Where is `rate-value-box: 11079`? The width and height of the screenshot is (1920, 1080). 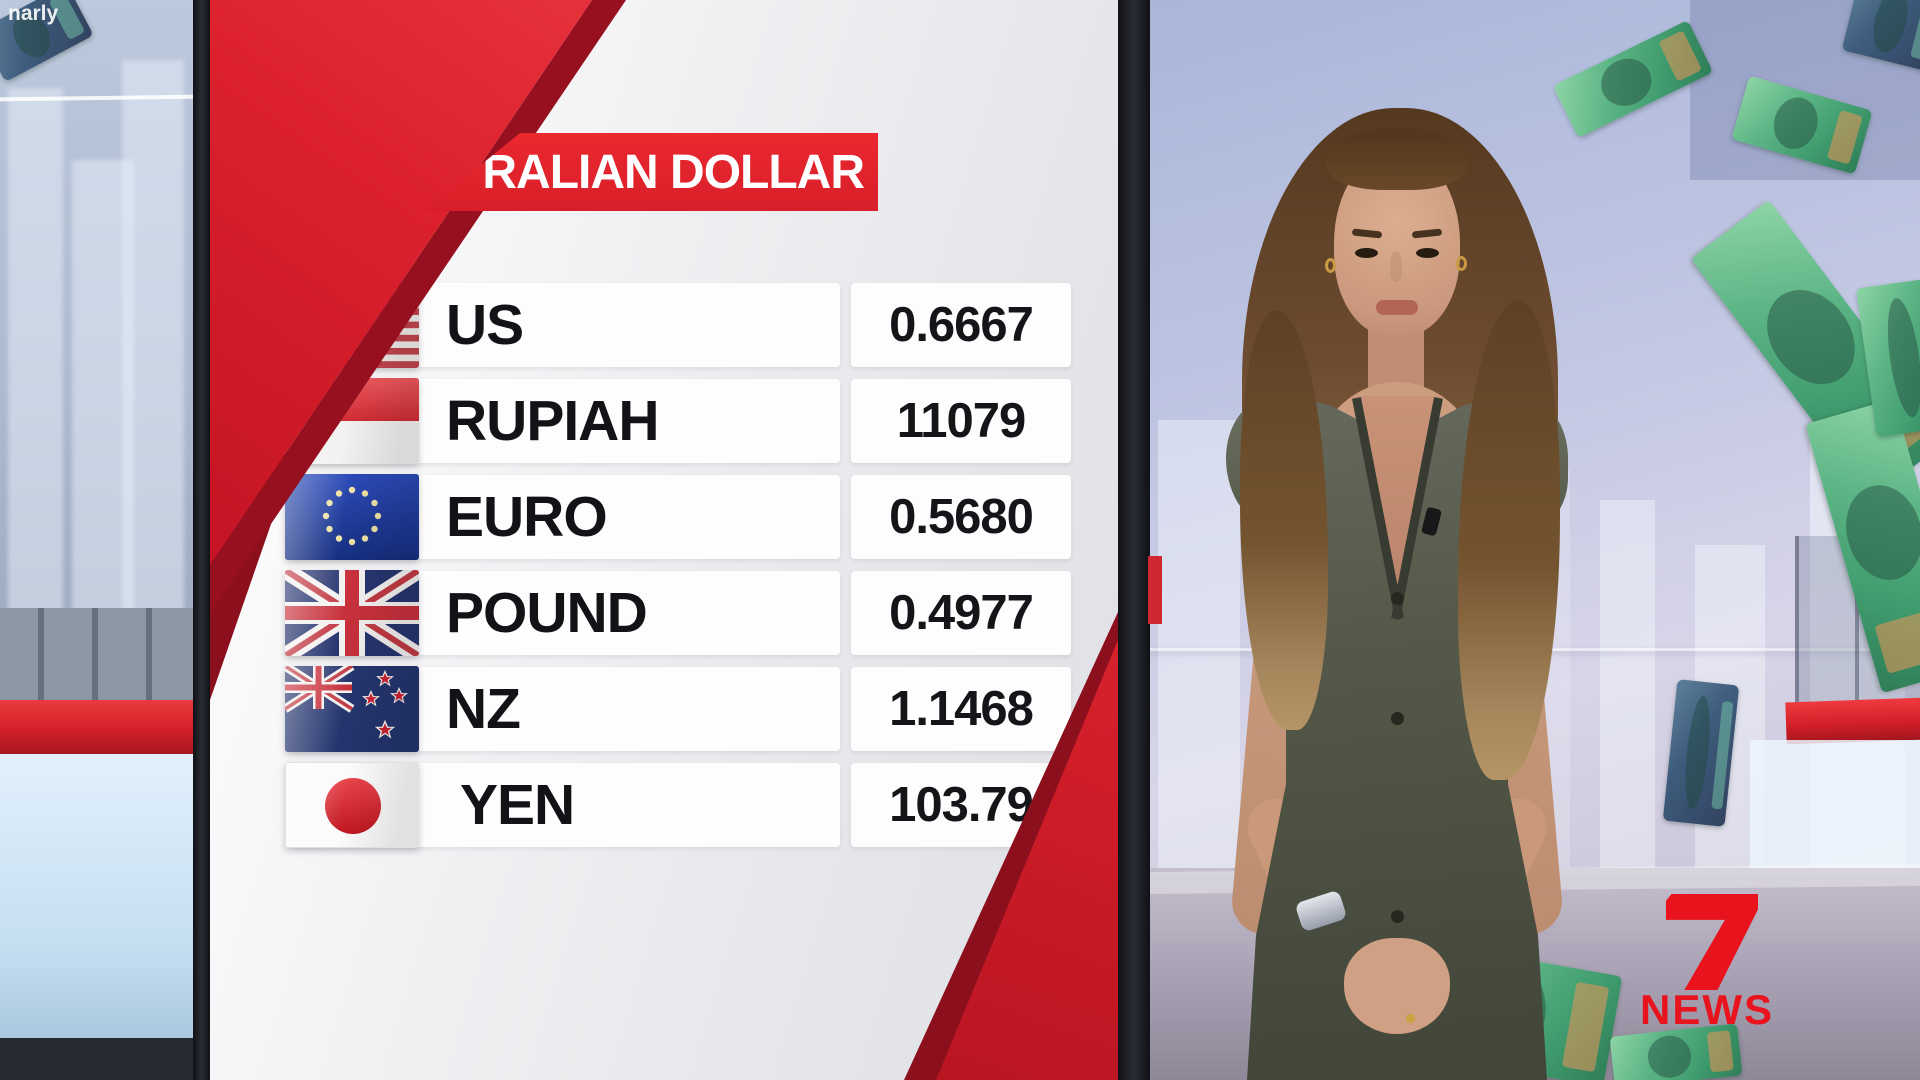 rate-value-box: 11079 is located at coordinates (961, 421).